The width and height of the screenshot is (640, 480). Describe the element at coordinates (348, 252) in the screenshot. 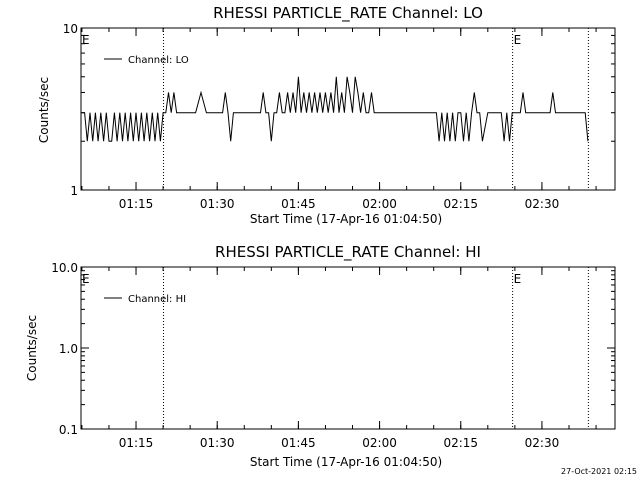

I see `chart-title: RHESSI PARTICLE_RATE Channel: HI` at that location.